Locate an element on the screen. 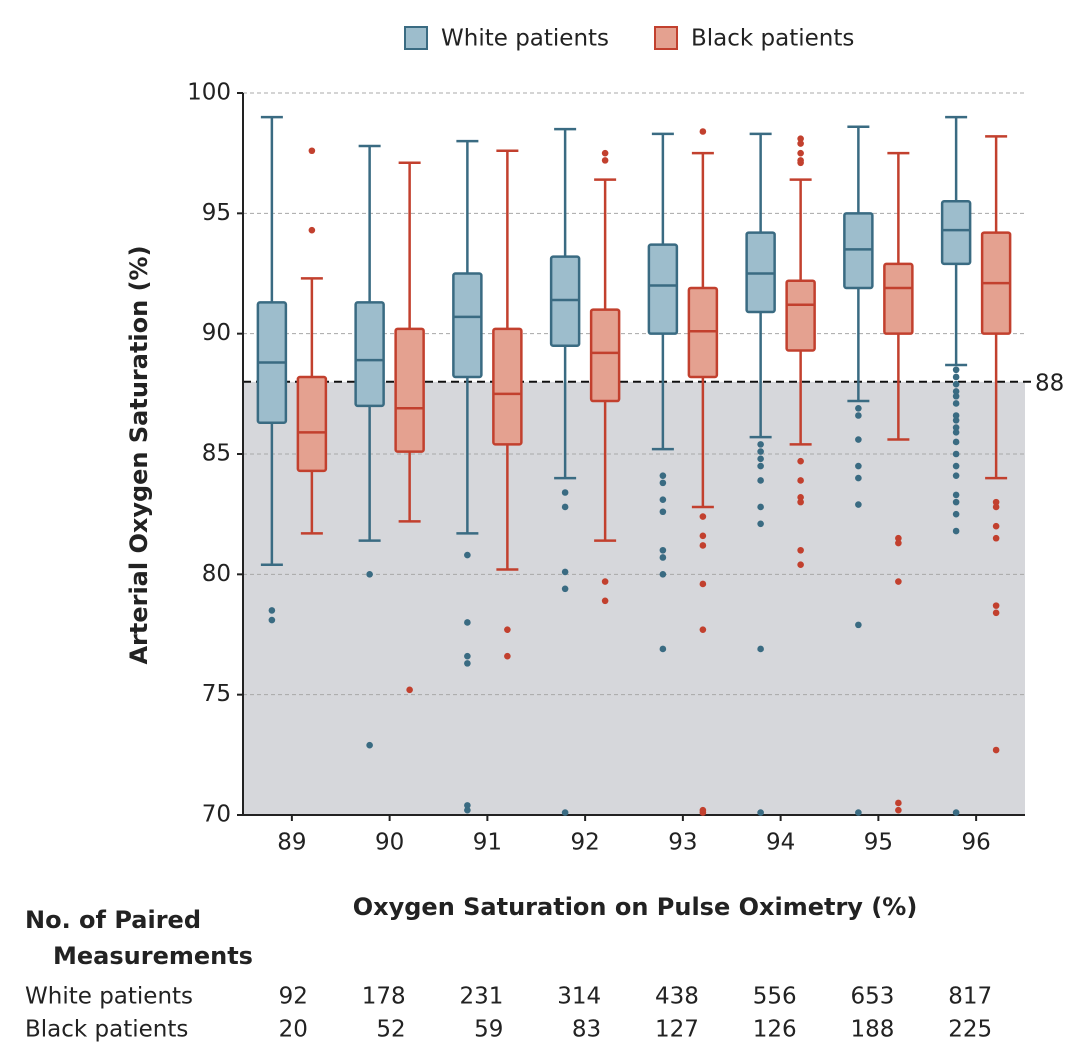 The height and width of the screenshot is (1058, 1067). x-axis-label: Oxygen Saturation on Pulse Oximetry (%) is located at coordinates (635, 907).